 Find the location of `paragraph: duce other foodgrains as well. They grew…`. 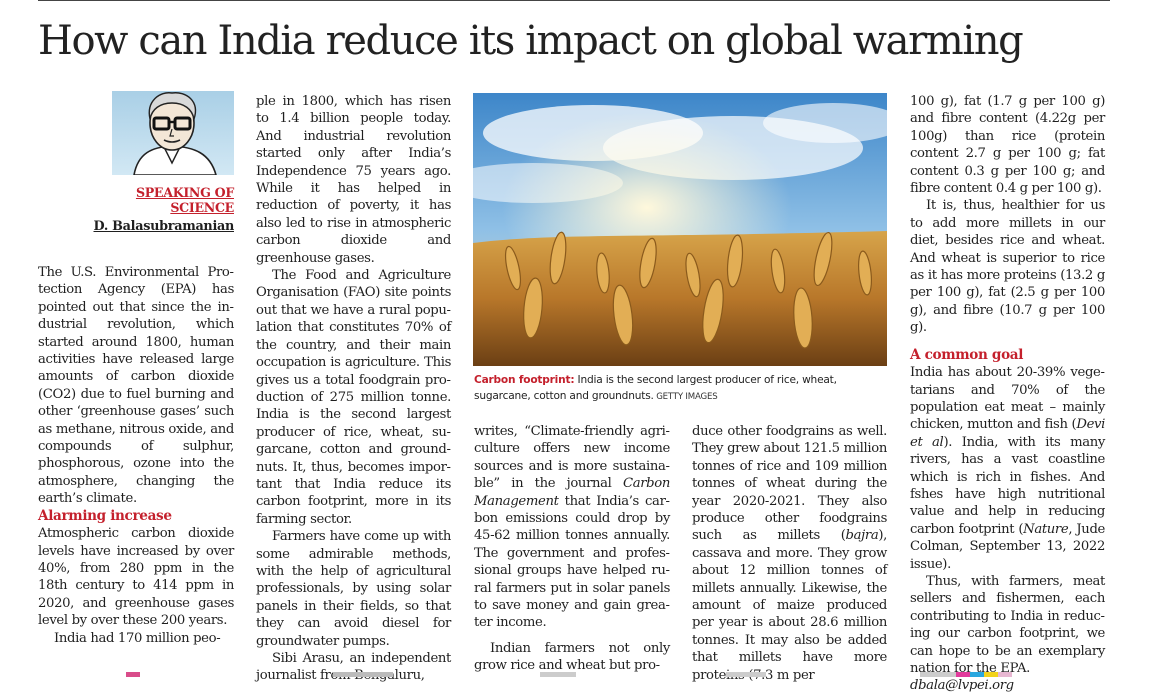

paragraph: duce other foodgrains as well. They grew… is located at coordinates (789, 553).